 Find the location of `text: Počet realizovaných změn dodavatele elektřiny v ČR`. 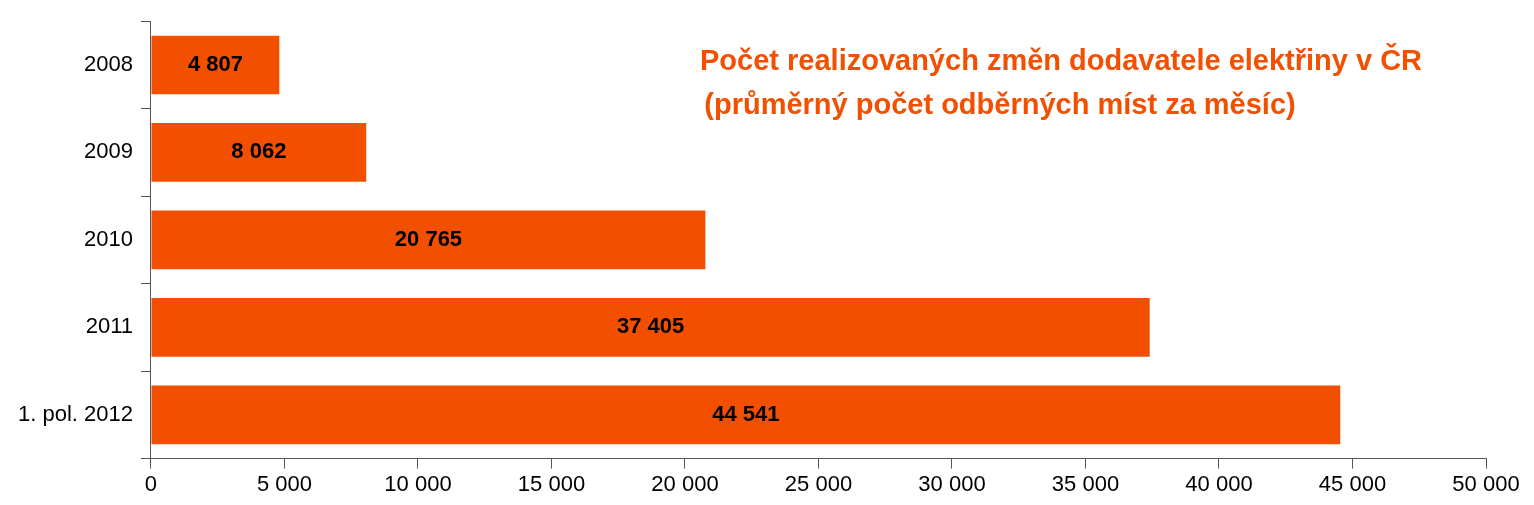

text: Počet realizovaných změn dodavatele elektřiny v ČR is located at coordinates (1061, 60).